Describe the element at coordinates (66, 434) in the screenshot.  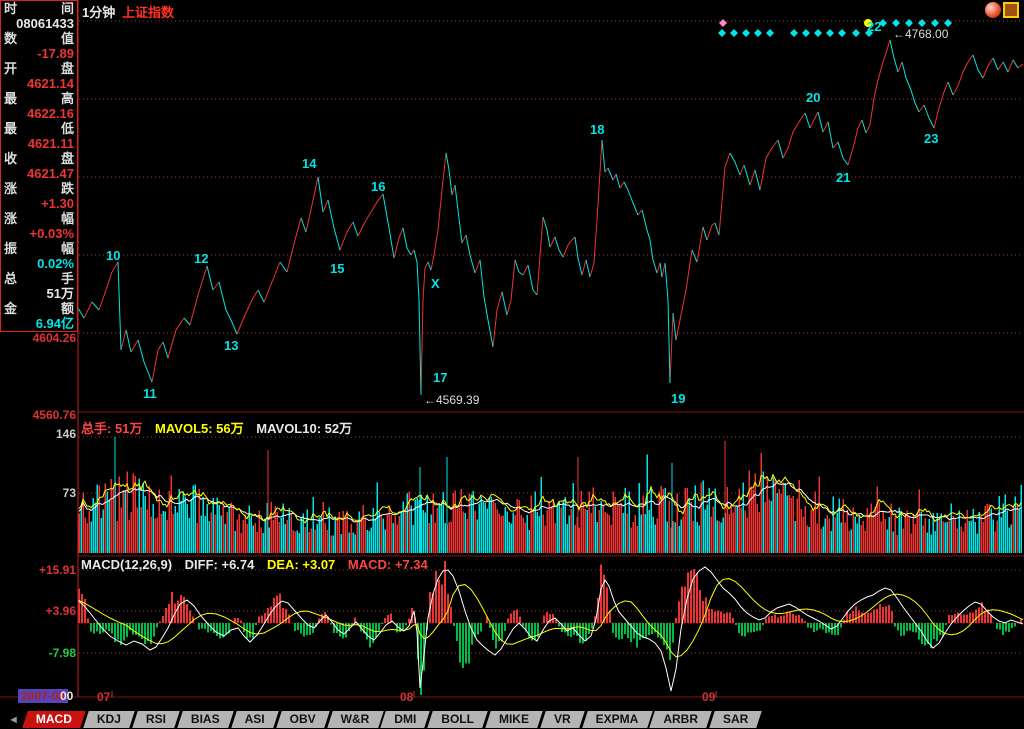
I see `svg-text: 146` at that location.